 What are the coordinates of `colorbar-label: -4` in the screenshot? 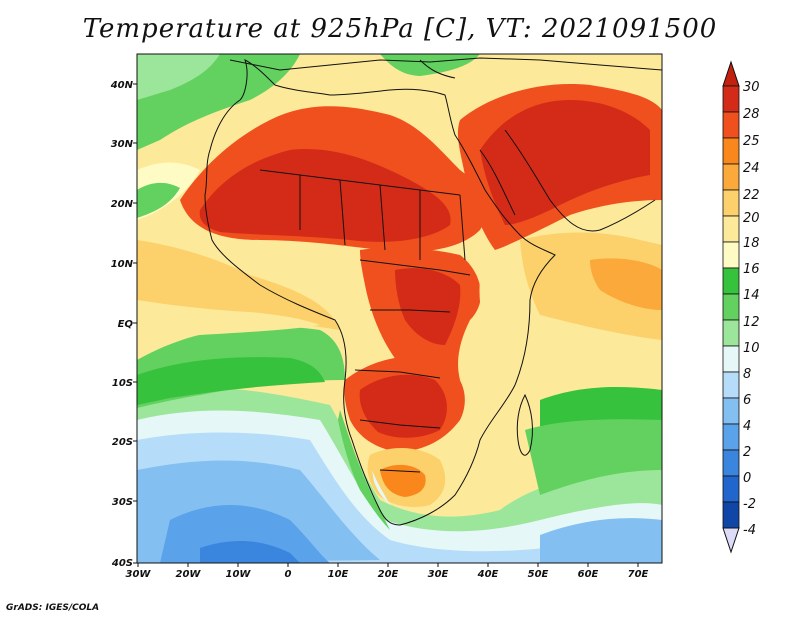 It's located at (749, 530).